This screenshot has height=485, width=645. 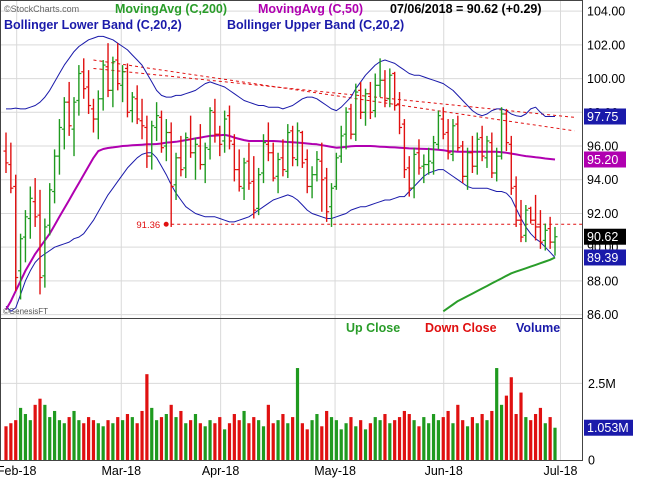 I want to click on price-value-text: 90.62, so click(x=602, y=237).